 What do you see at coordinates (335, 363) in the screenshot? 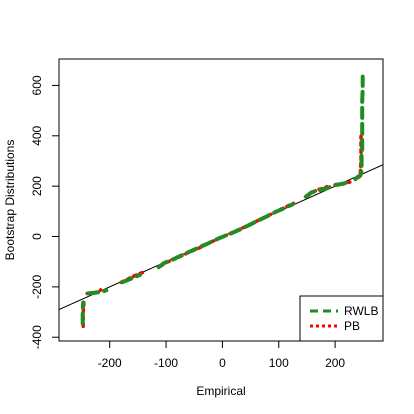
I see `x-tick-label: 200` at bounding box center [335, 363].